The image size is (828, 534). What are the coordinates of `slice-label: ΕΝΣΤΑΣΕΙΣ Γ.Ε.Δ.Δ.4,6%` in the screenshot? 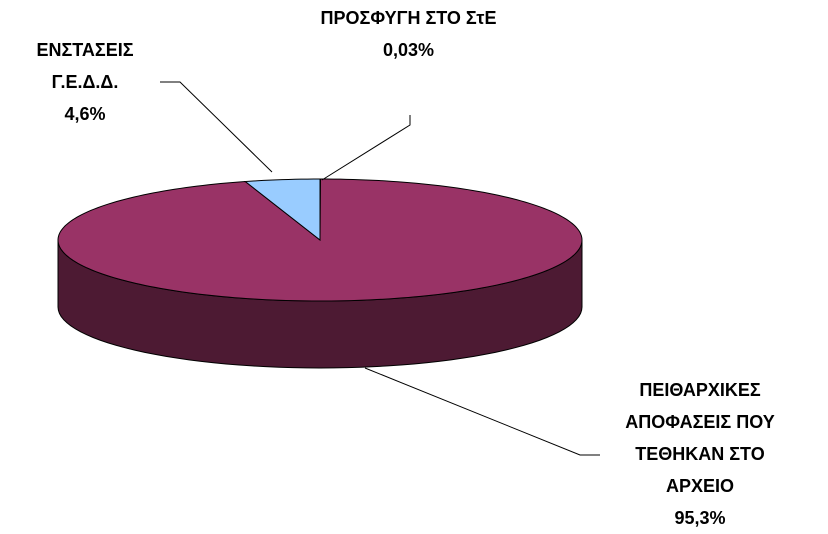 It's located at (85, 82).